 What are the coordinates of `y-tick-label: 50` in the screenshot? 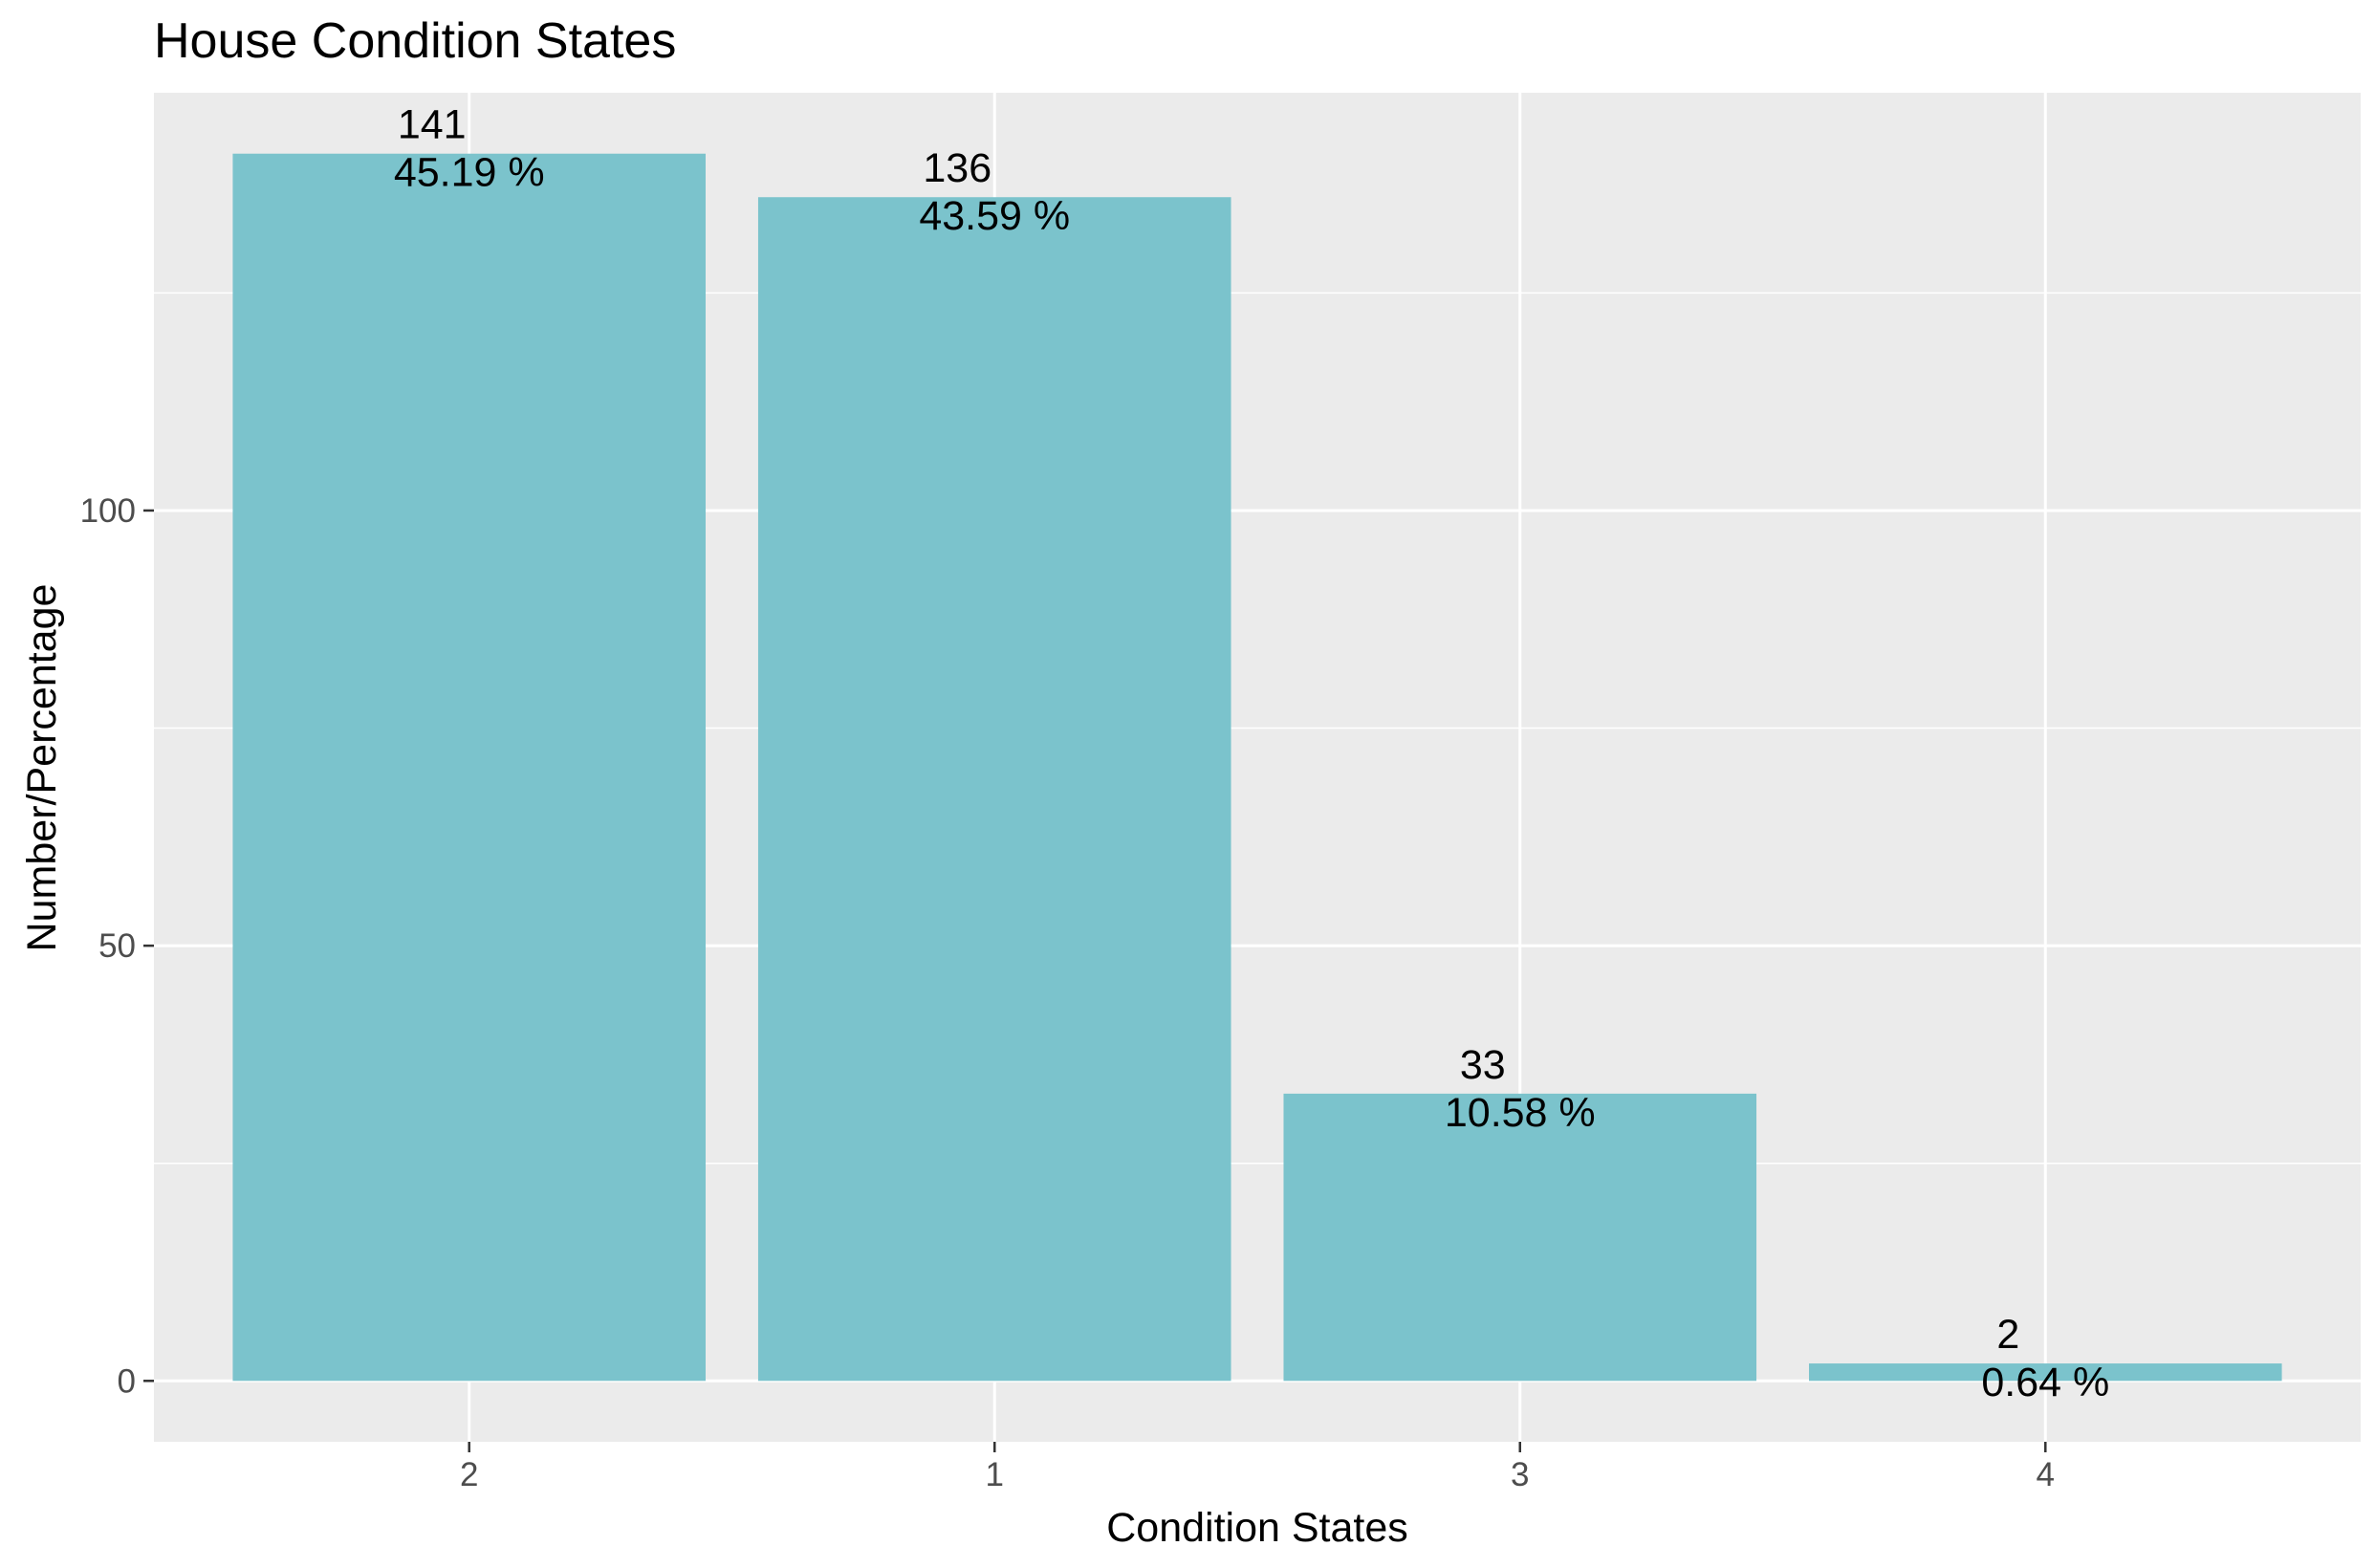 It's located at (117, 946).